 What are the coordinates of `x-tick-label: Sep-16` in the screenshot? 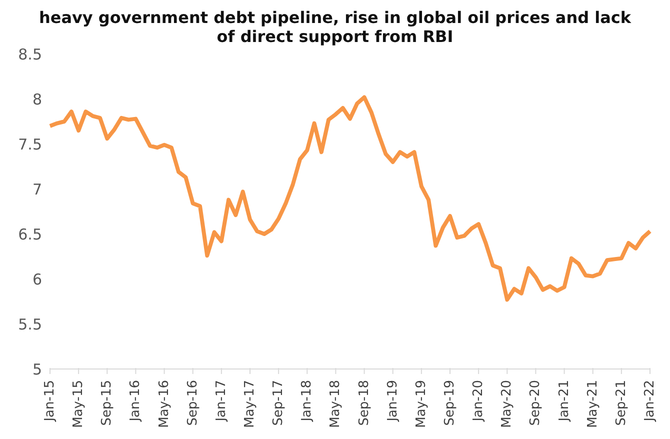 It's located at (192, 403).